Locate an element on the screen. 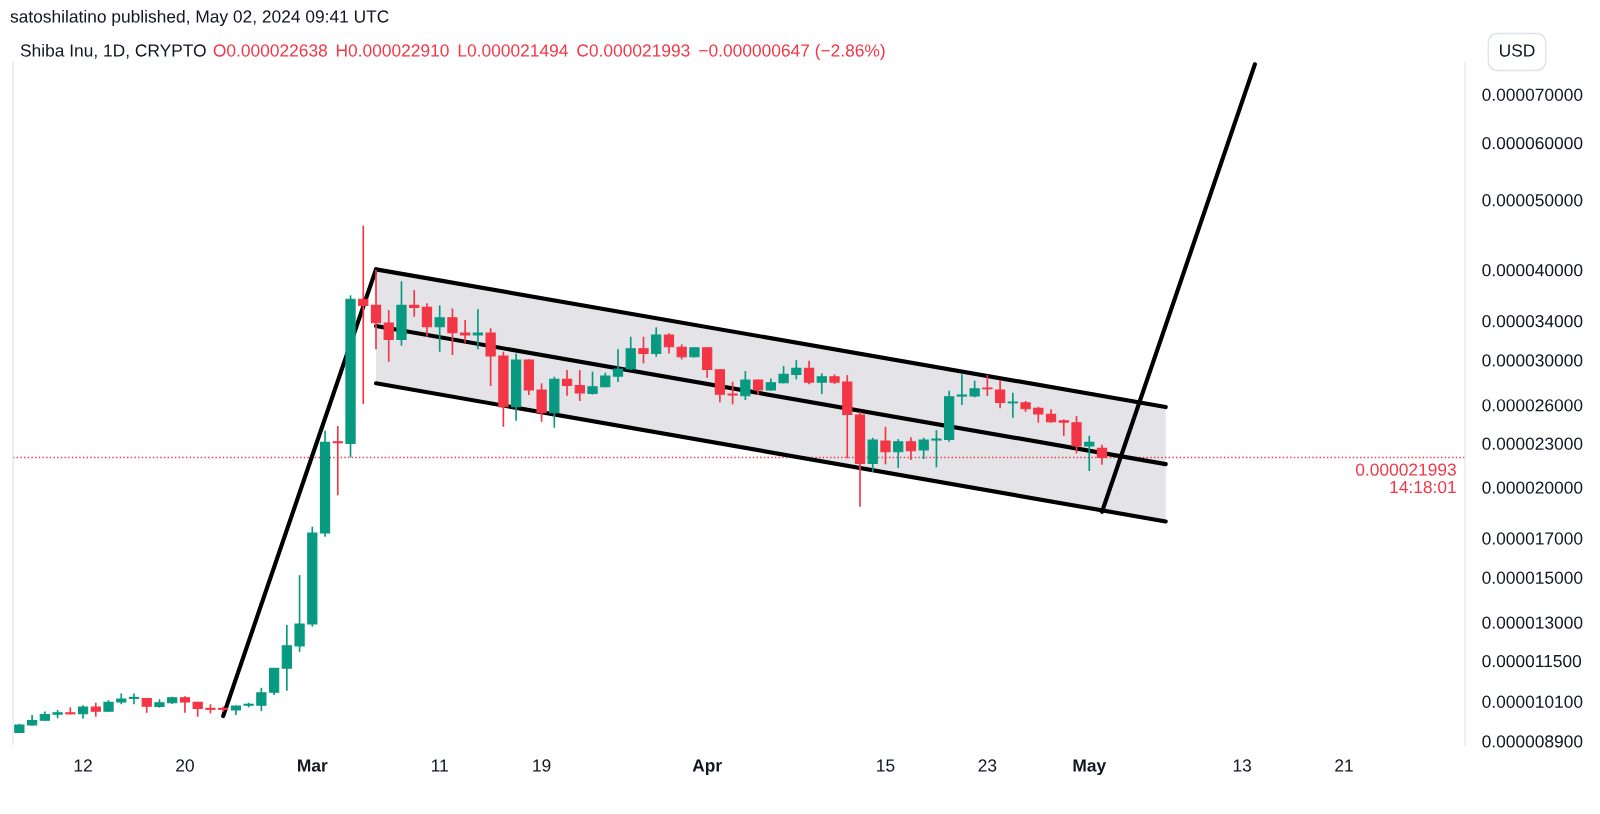  x-tick-label: 19 is located at coordinates (542, 765).